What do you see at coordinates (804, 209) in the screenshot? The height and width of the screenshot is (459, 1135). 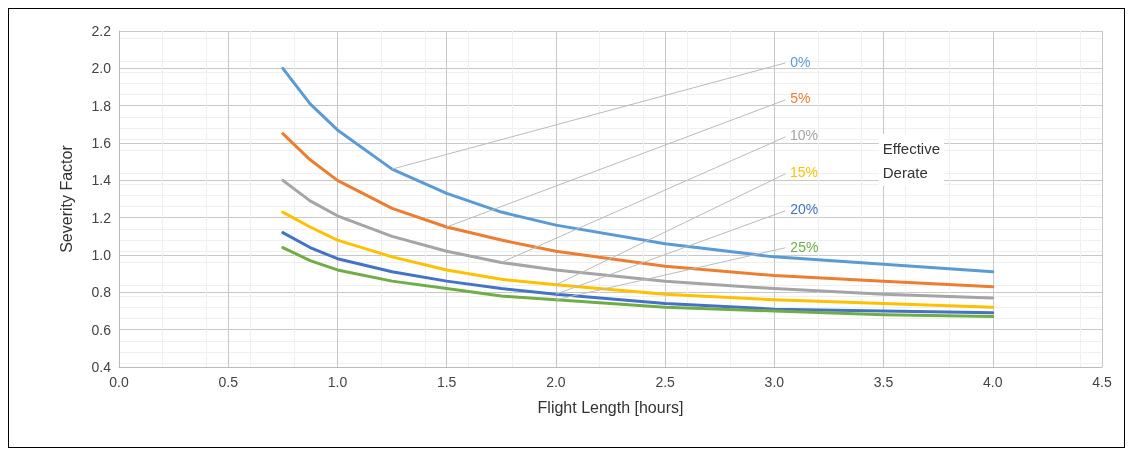 I see `text: 20%` at bounding box center [804, 209].